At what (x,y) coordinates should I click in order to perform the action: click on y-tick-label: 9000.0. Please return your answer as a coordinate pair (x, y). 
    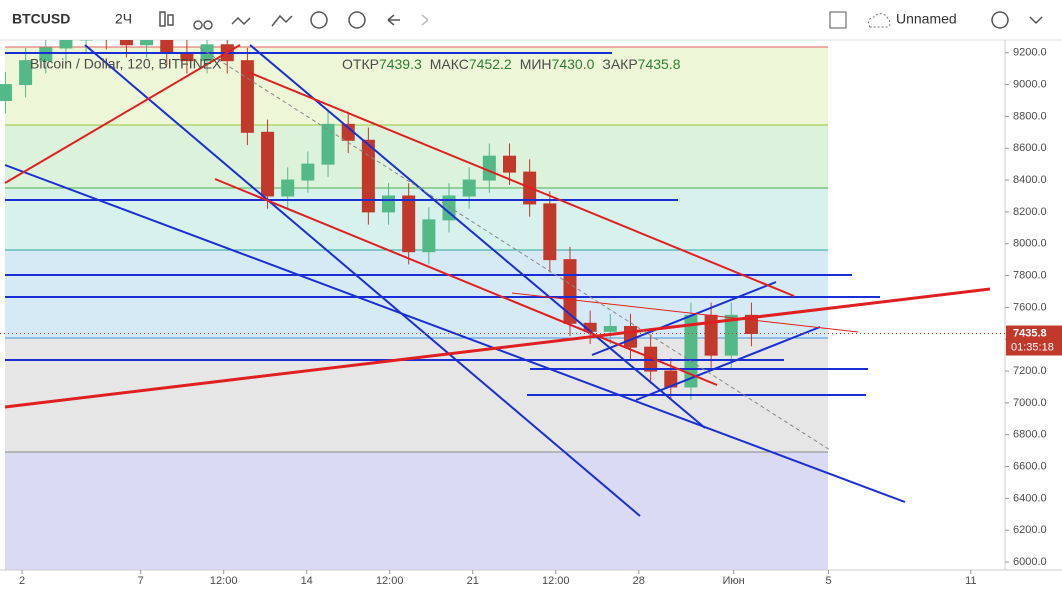
    Looking at the image, I should click on (1030, 84).